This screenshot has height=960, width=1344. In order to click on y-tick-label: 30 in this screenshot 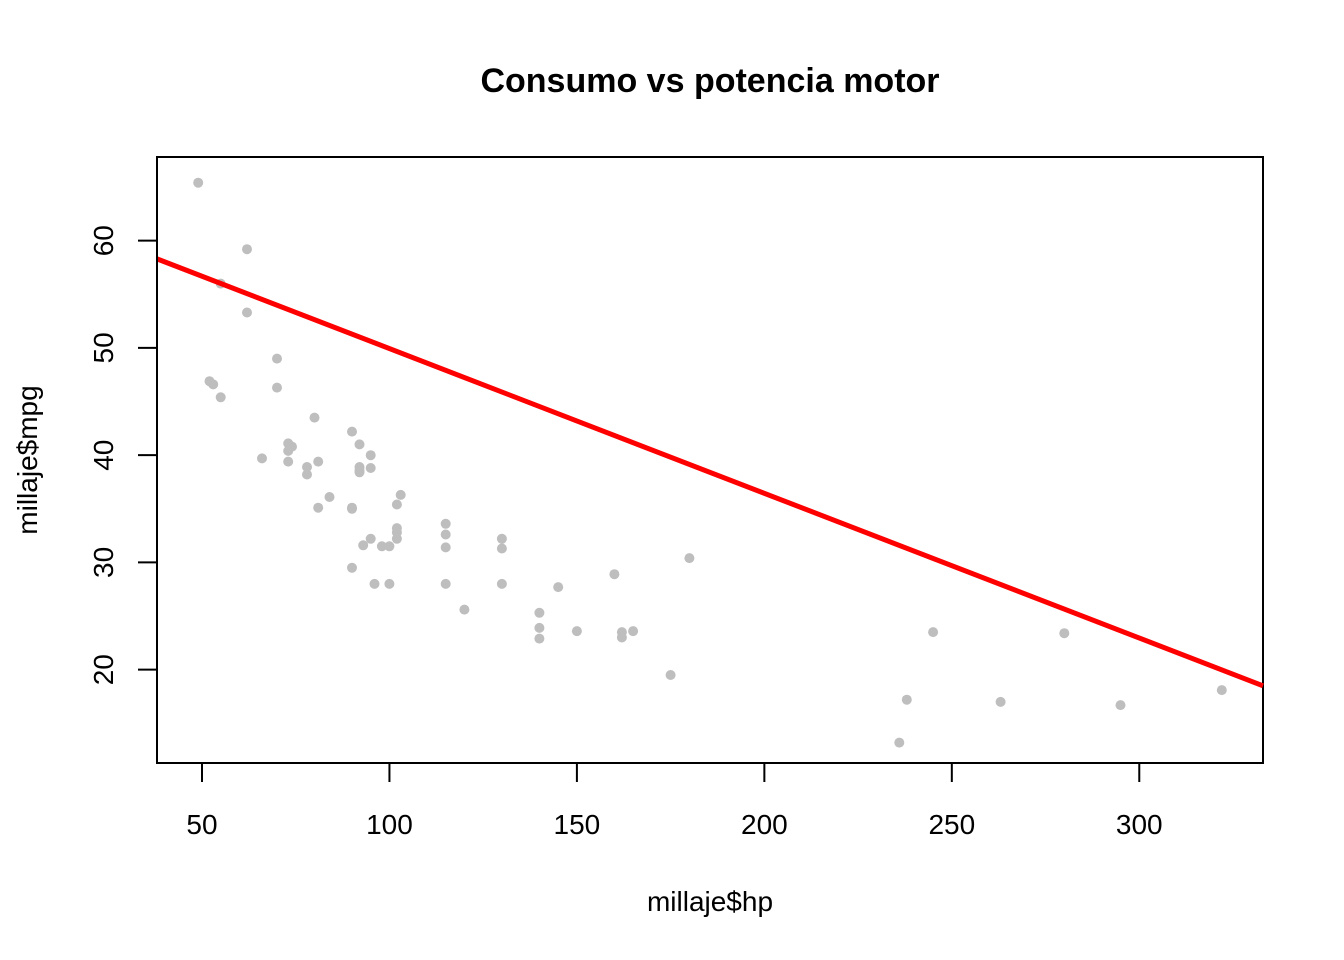, I will do `click(103, 562)`.